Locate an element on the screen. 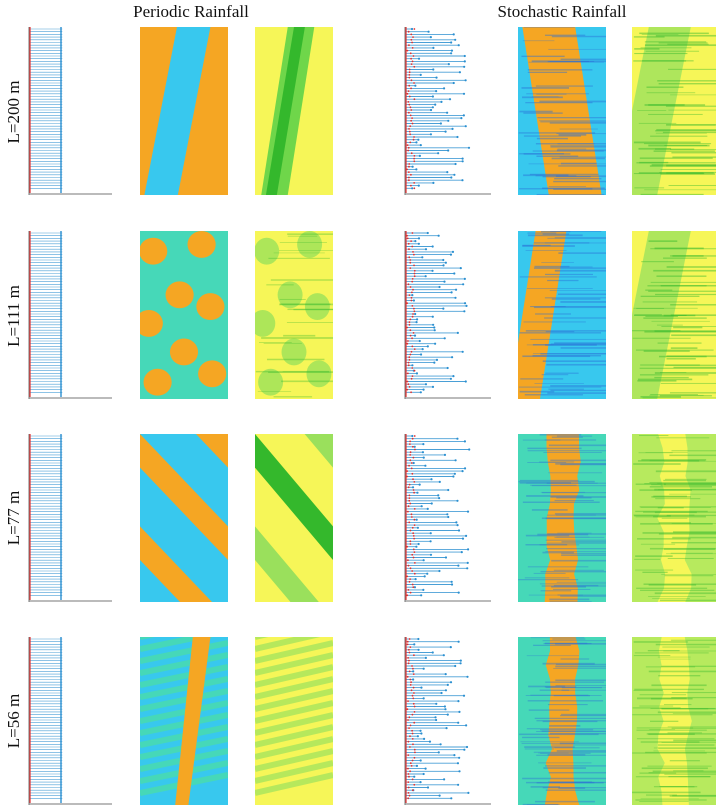 The height and width of the screenshot is (807, 721). water-map-panel-stochastic-row1 is located at coordinates (562, 111).